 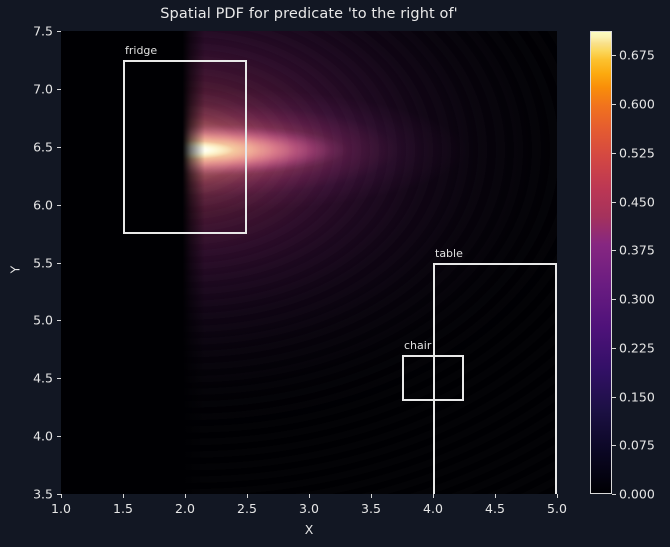 I want to click on y-tick-label: 6.5, so click(x=43, y=147).